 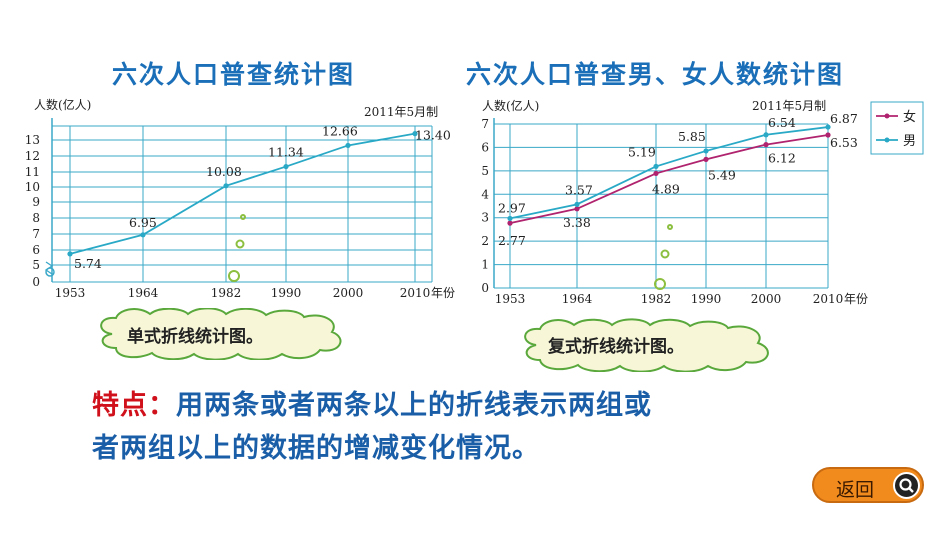 I want to click on y-tick-label: 12, so click(x=32, y=156).